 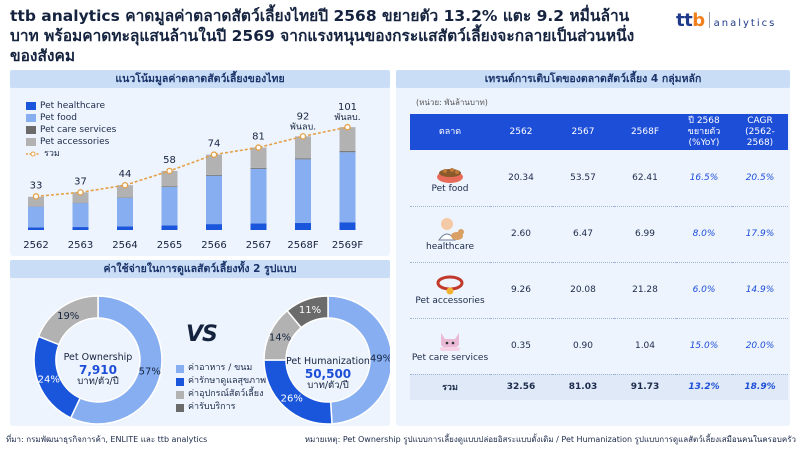 What do you see at coordinates (71, 106) in the screenshot?
I see `legend-item-healthcare: Pet healthcare` at bounding box center [71, 106].